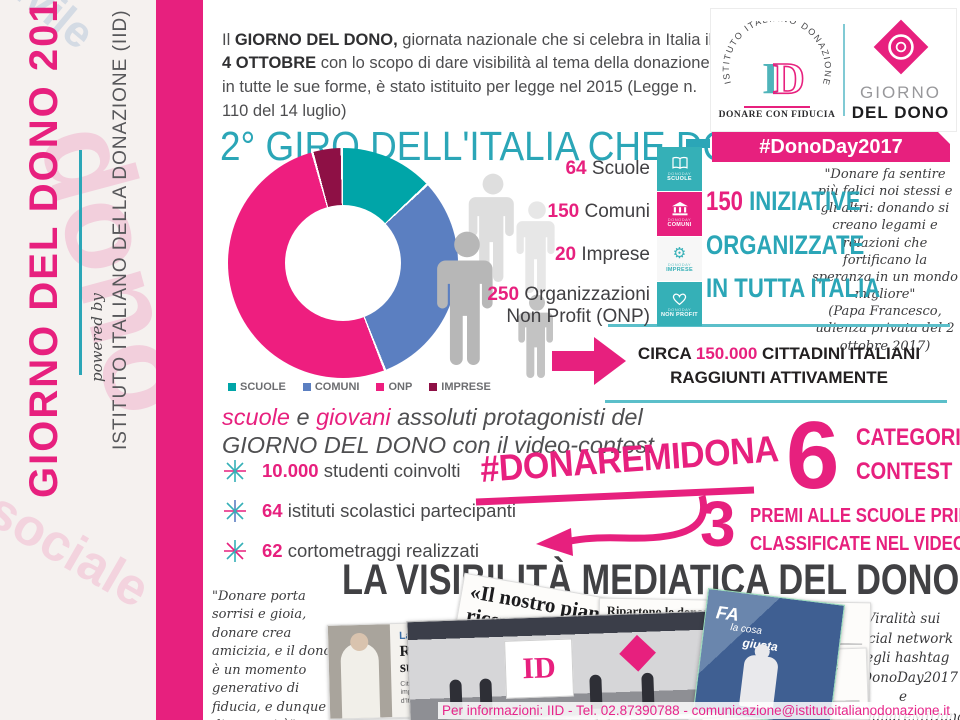 The height and width of the screenshot is (720, 960). Describe the element at coordinates (617, 211) in the screenshot. I see `stat-label: Comuni` at that location.